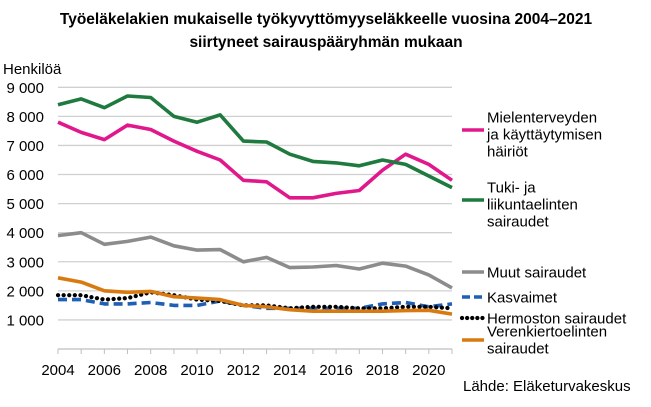  I want to click on y-tick-label: 7 000, so click(25, 146).